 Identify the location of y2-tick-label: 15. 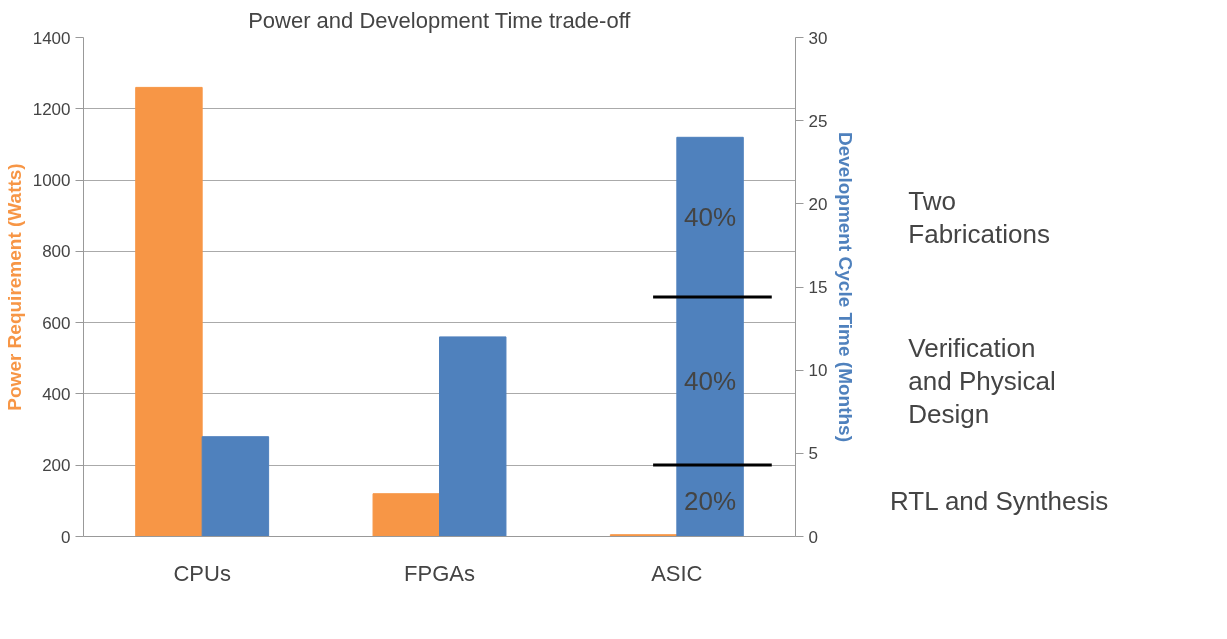
(818, 287).